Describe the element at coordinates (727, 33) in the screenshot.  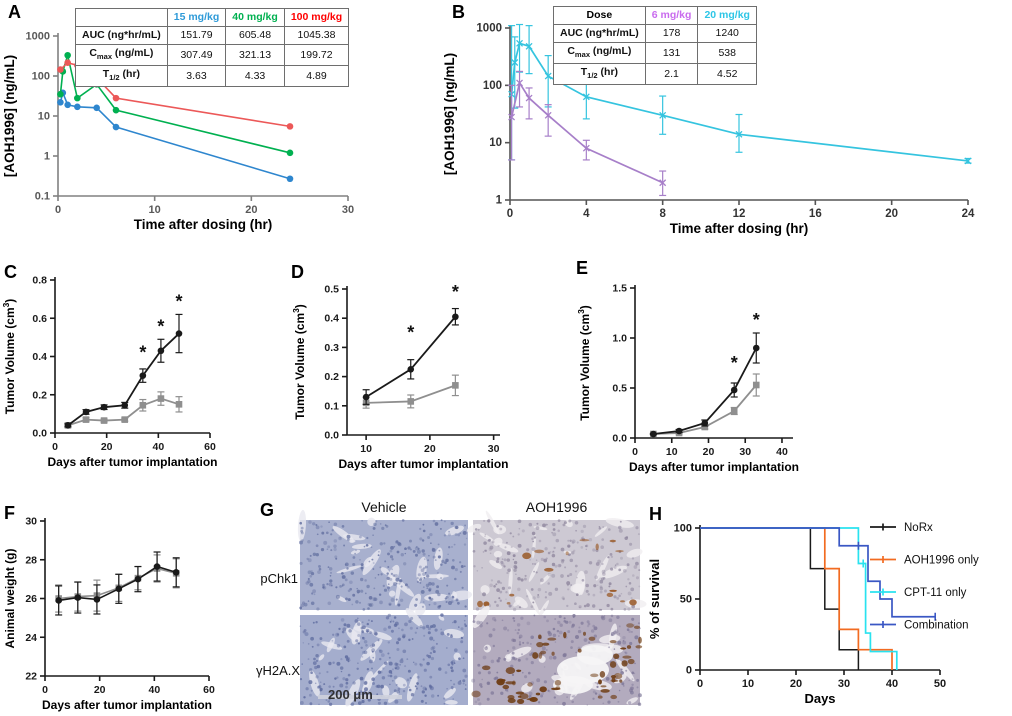
I see `table-cell: 1240` at that location.